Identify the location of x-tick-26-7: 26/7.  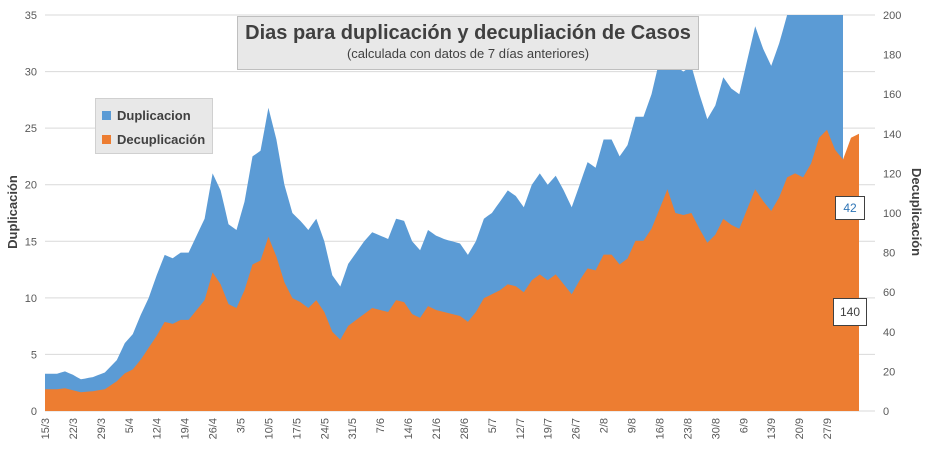
(577, 428).